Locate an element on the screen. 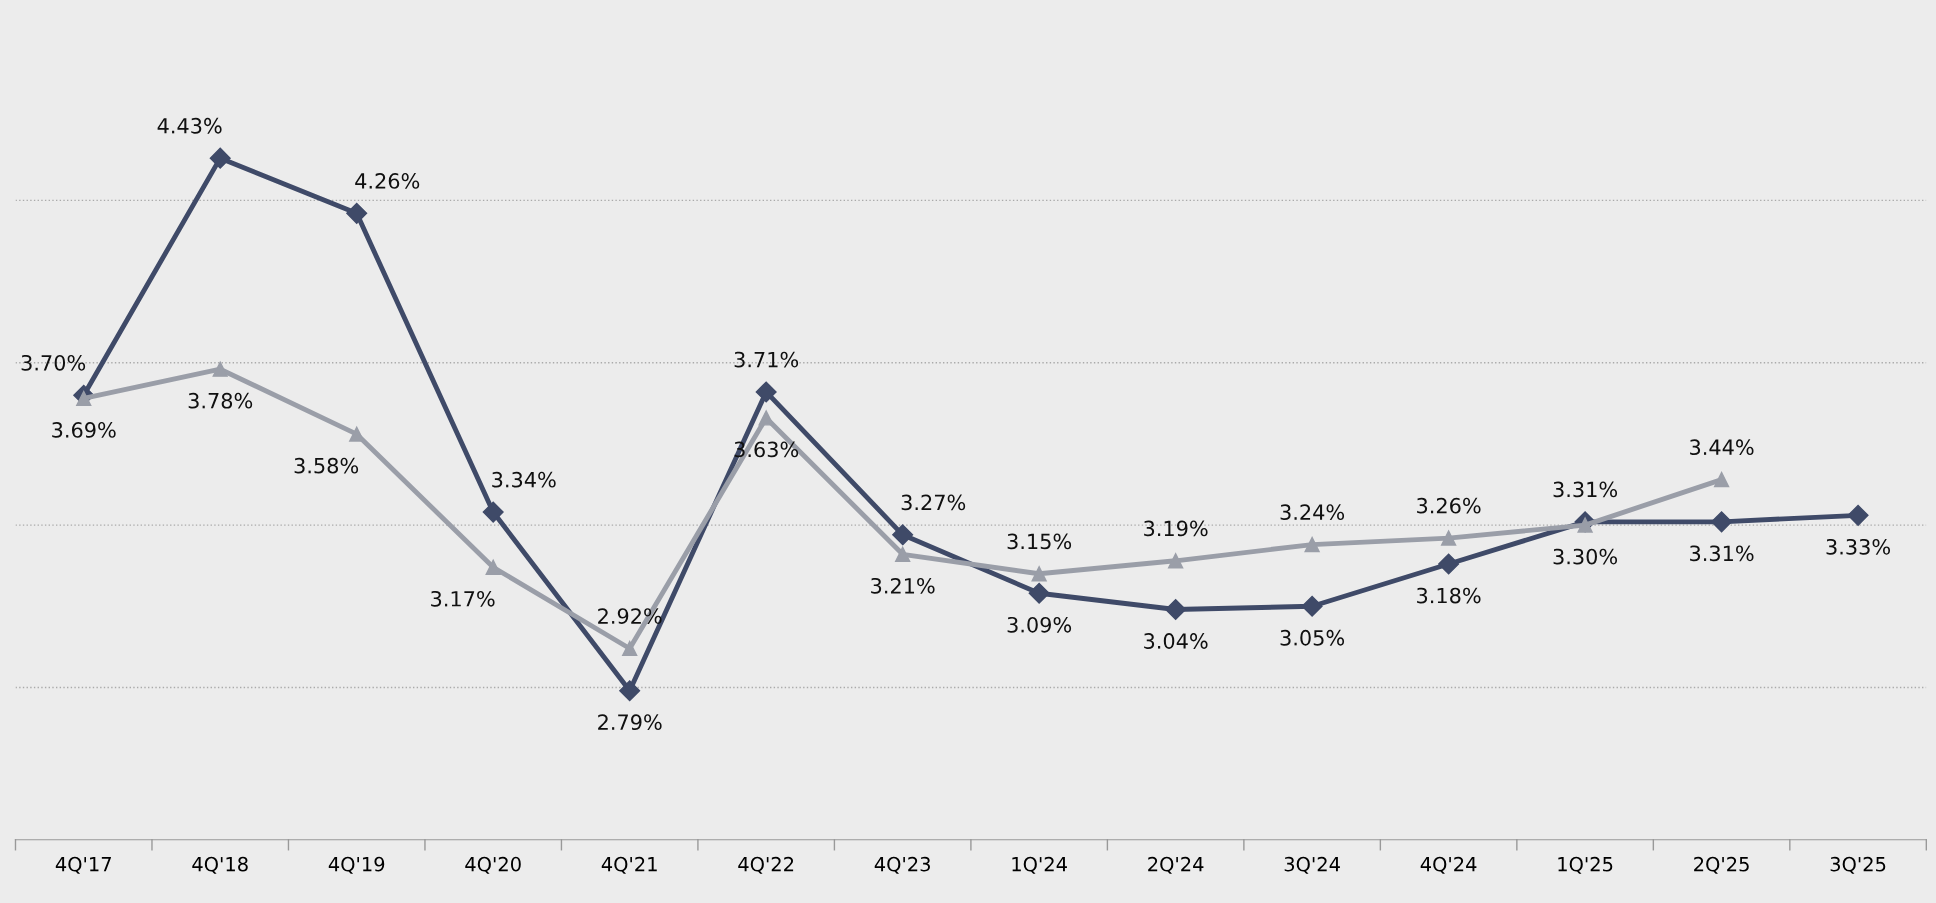 This screenshot has height=903, width=1936. data-label: 3.30% is located at coordinates (1585, 556).